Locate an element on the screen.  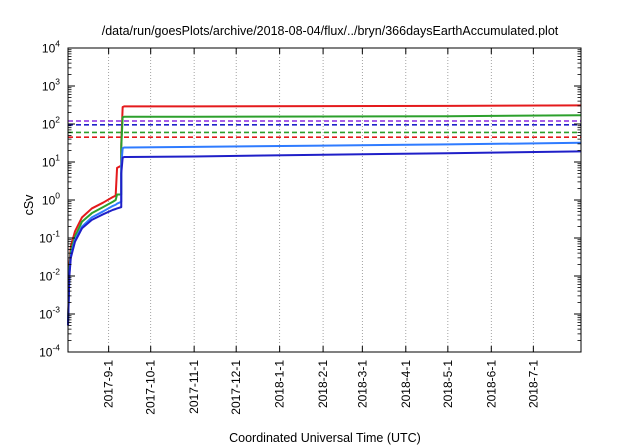
x-axis-label: Coordinated Universal Time (UTC) is located at coordinates (325, 438).